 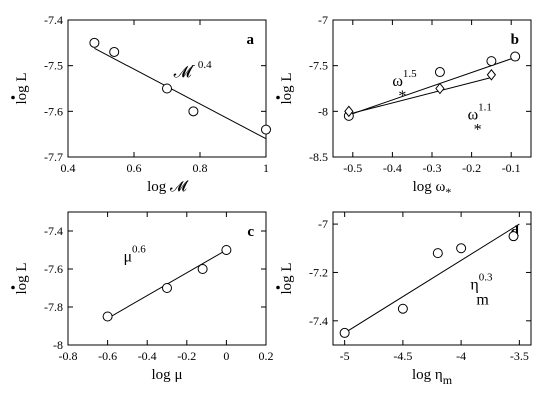 I want to click on annotation-exponent: 0.3, so click(x=486, y=277).